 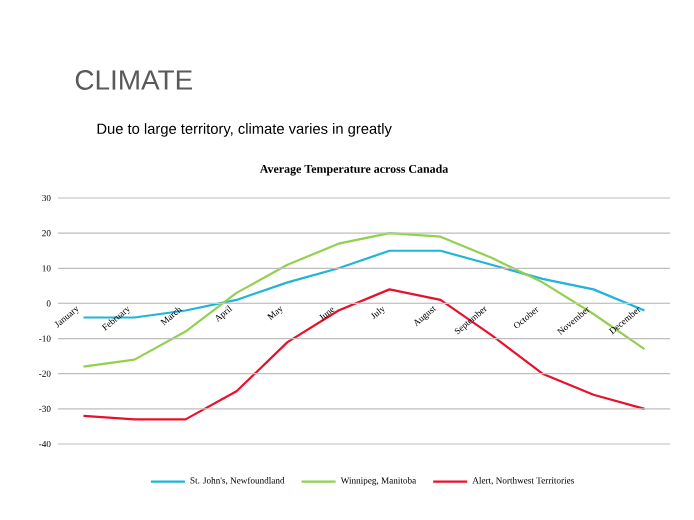 I want to click on text: CLIMATE, so click(x=134, y=80).